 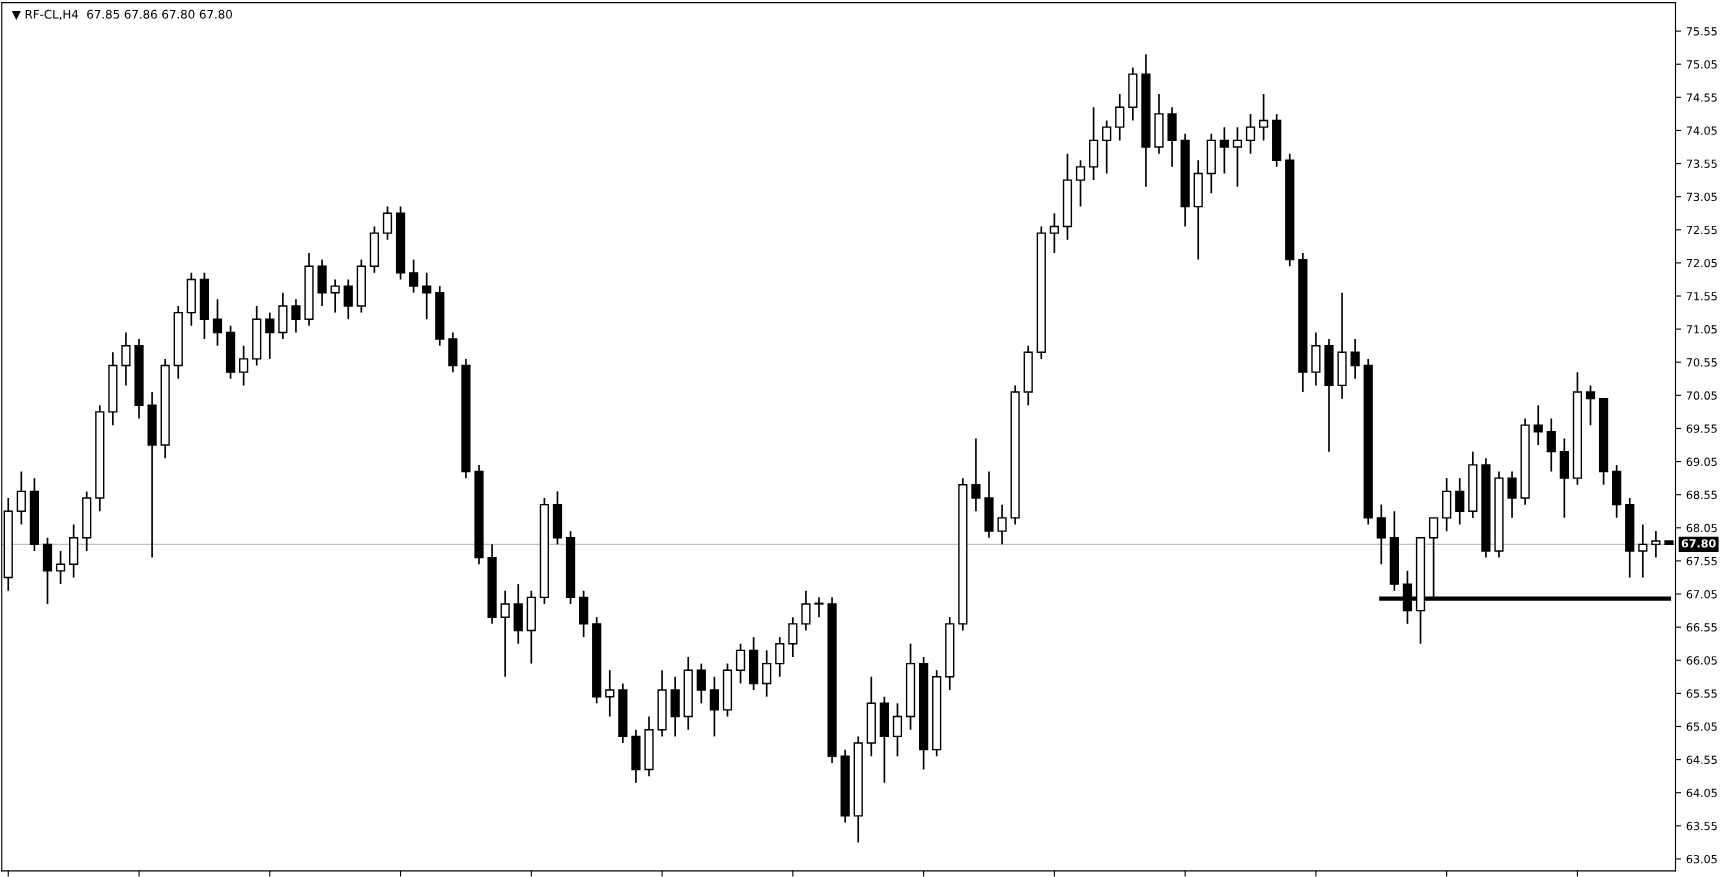 I want to click on ref-line-label: 67.80, so click(x=1698, y=543).